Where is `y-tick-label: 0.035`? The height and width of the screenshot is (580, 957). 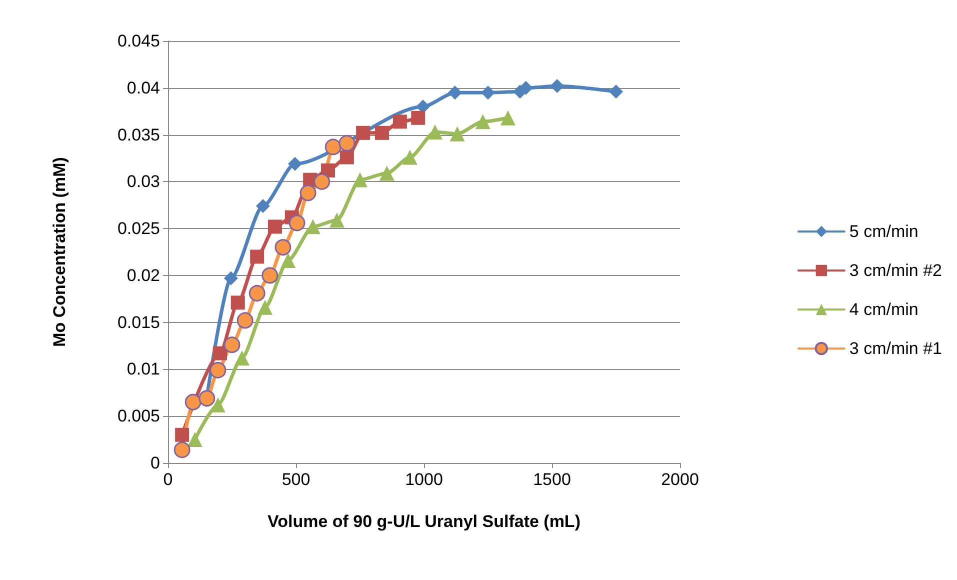 y-tick-label: 0.035 is located at coordinates (138, 134).